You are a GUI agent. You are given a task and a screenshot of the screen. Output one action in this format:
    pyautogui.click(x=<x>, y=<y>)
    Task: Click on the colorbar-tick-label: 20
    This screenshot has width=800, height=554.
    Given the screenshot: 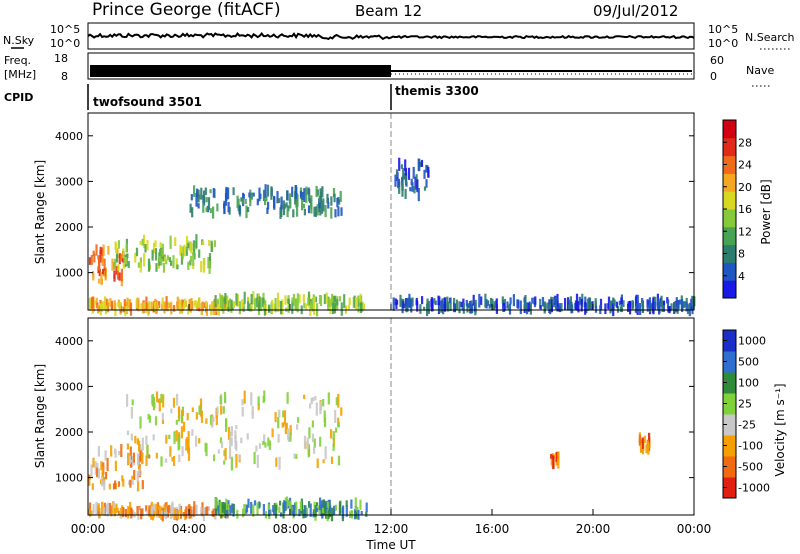 What is the action you would take?
    pyautogui.click(x=745, y=187)
    